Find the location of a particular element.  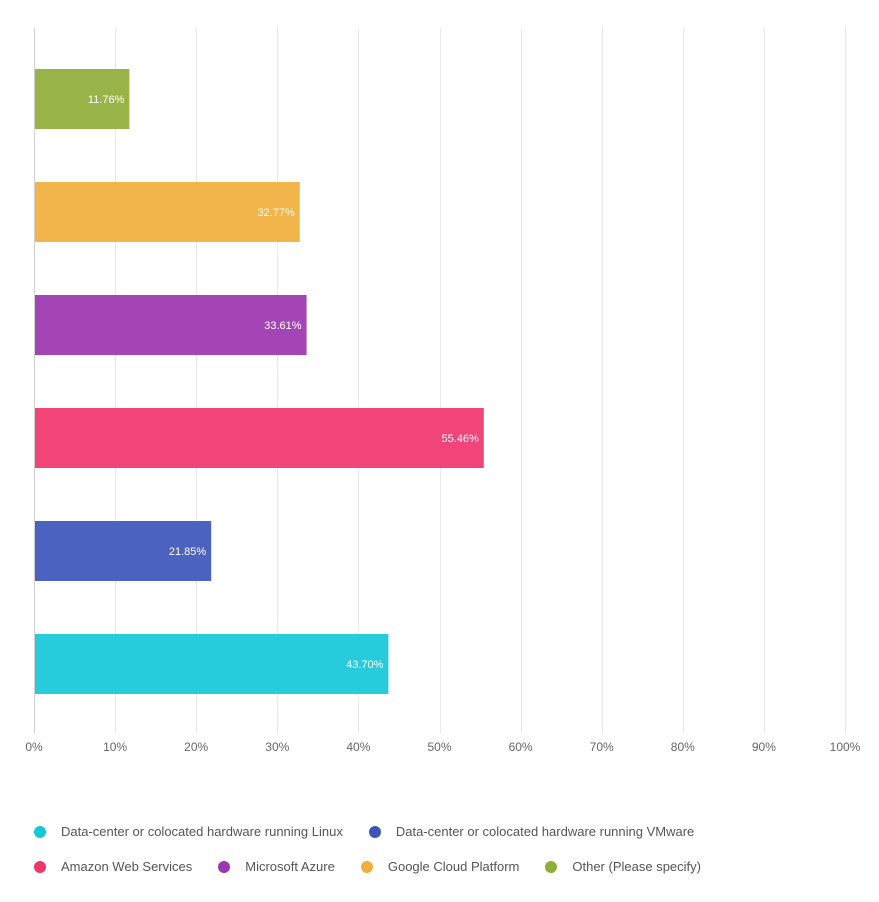

legend-item: Other (Please specify) is located at coordinates (623, 866).